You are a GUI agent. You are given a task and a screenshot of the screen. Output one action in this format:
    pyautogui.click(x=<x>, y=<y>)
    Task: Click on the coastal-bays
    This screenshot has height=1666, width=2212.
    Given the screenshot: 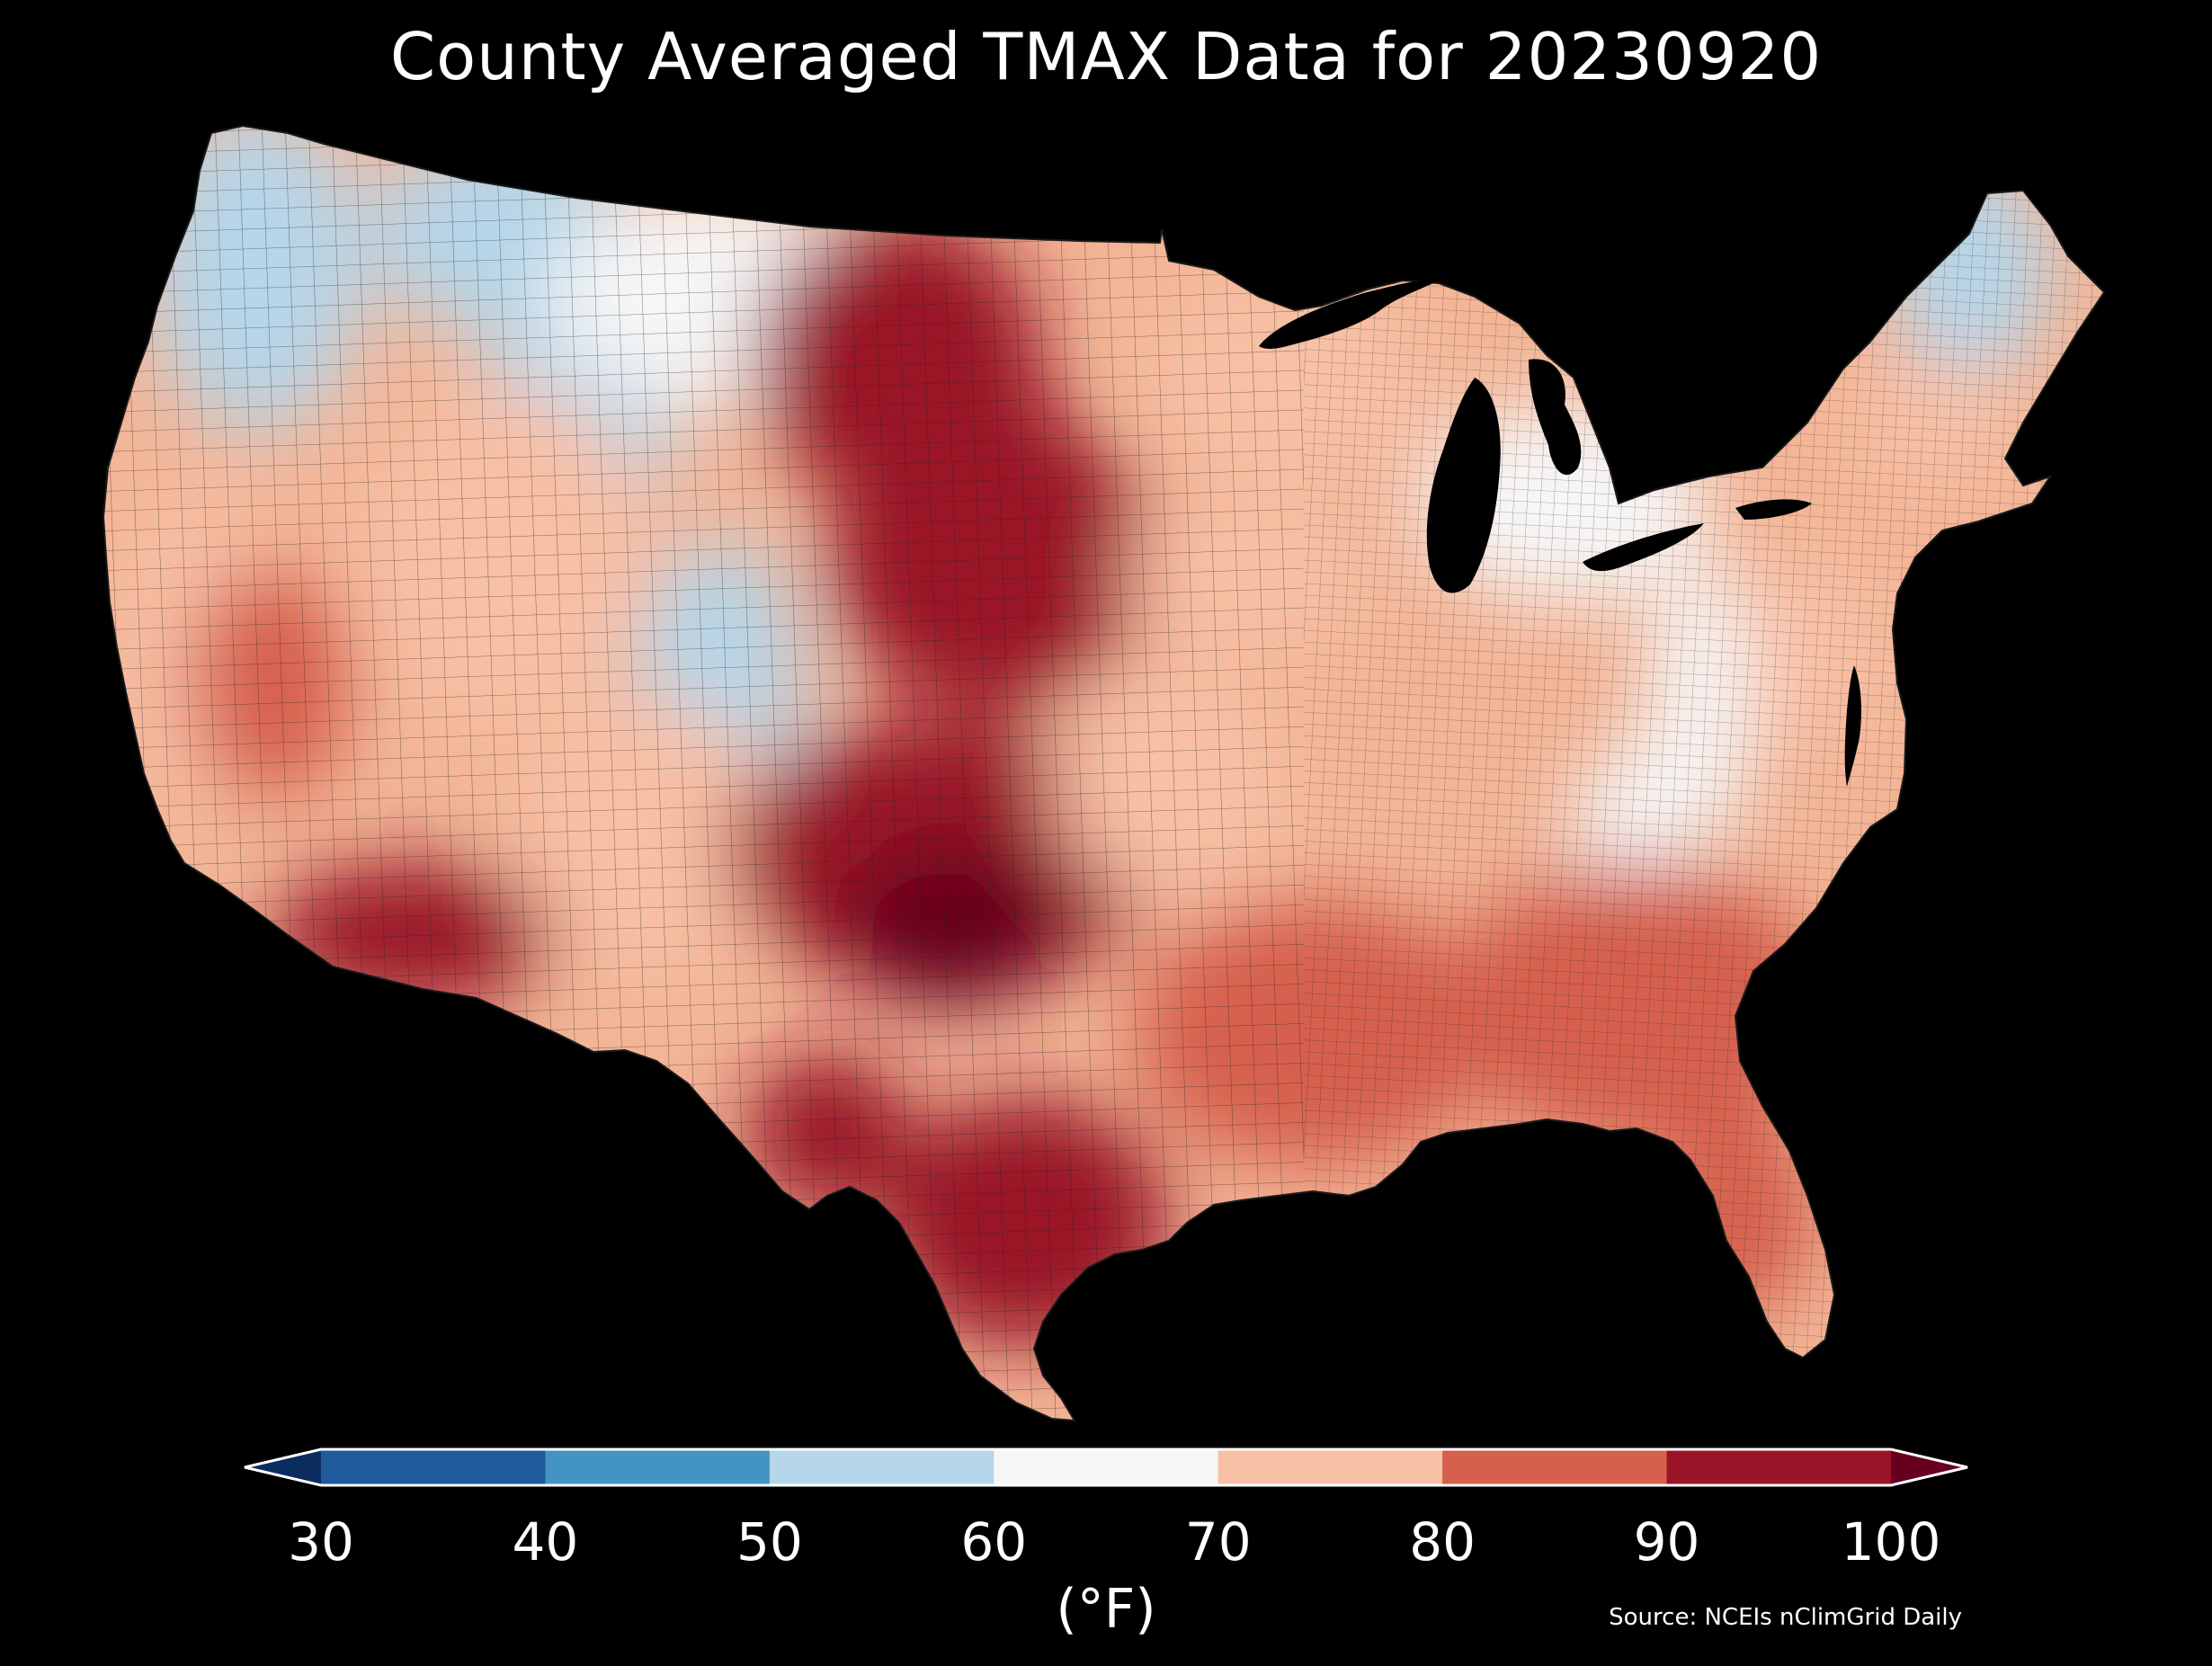 What is the action you would take?
    pyautogui.click(x=1852, y=726)
    